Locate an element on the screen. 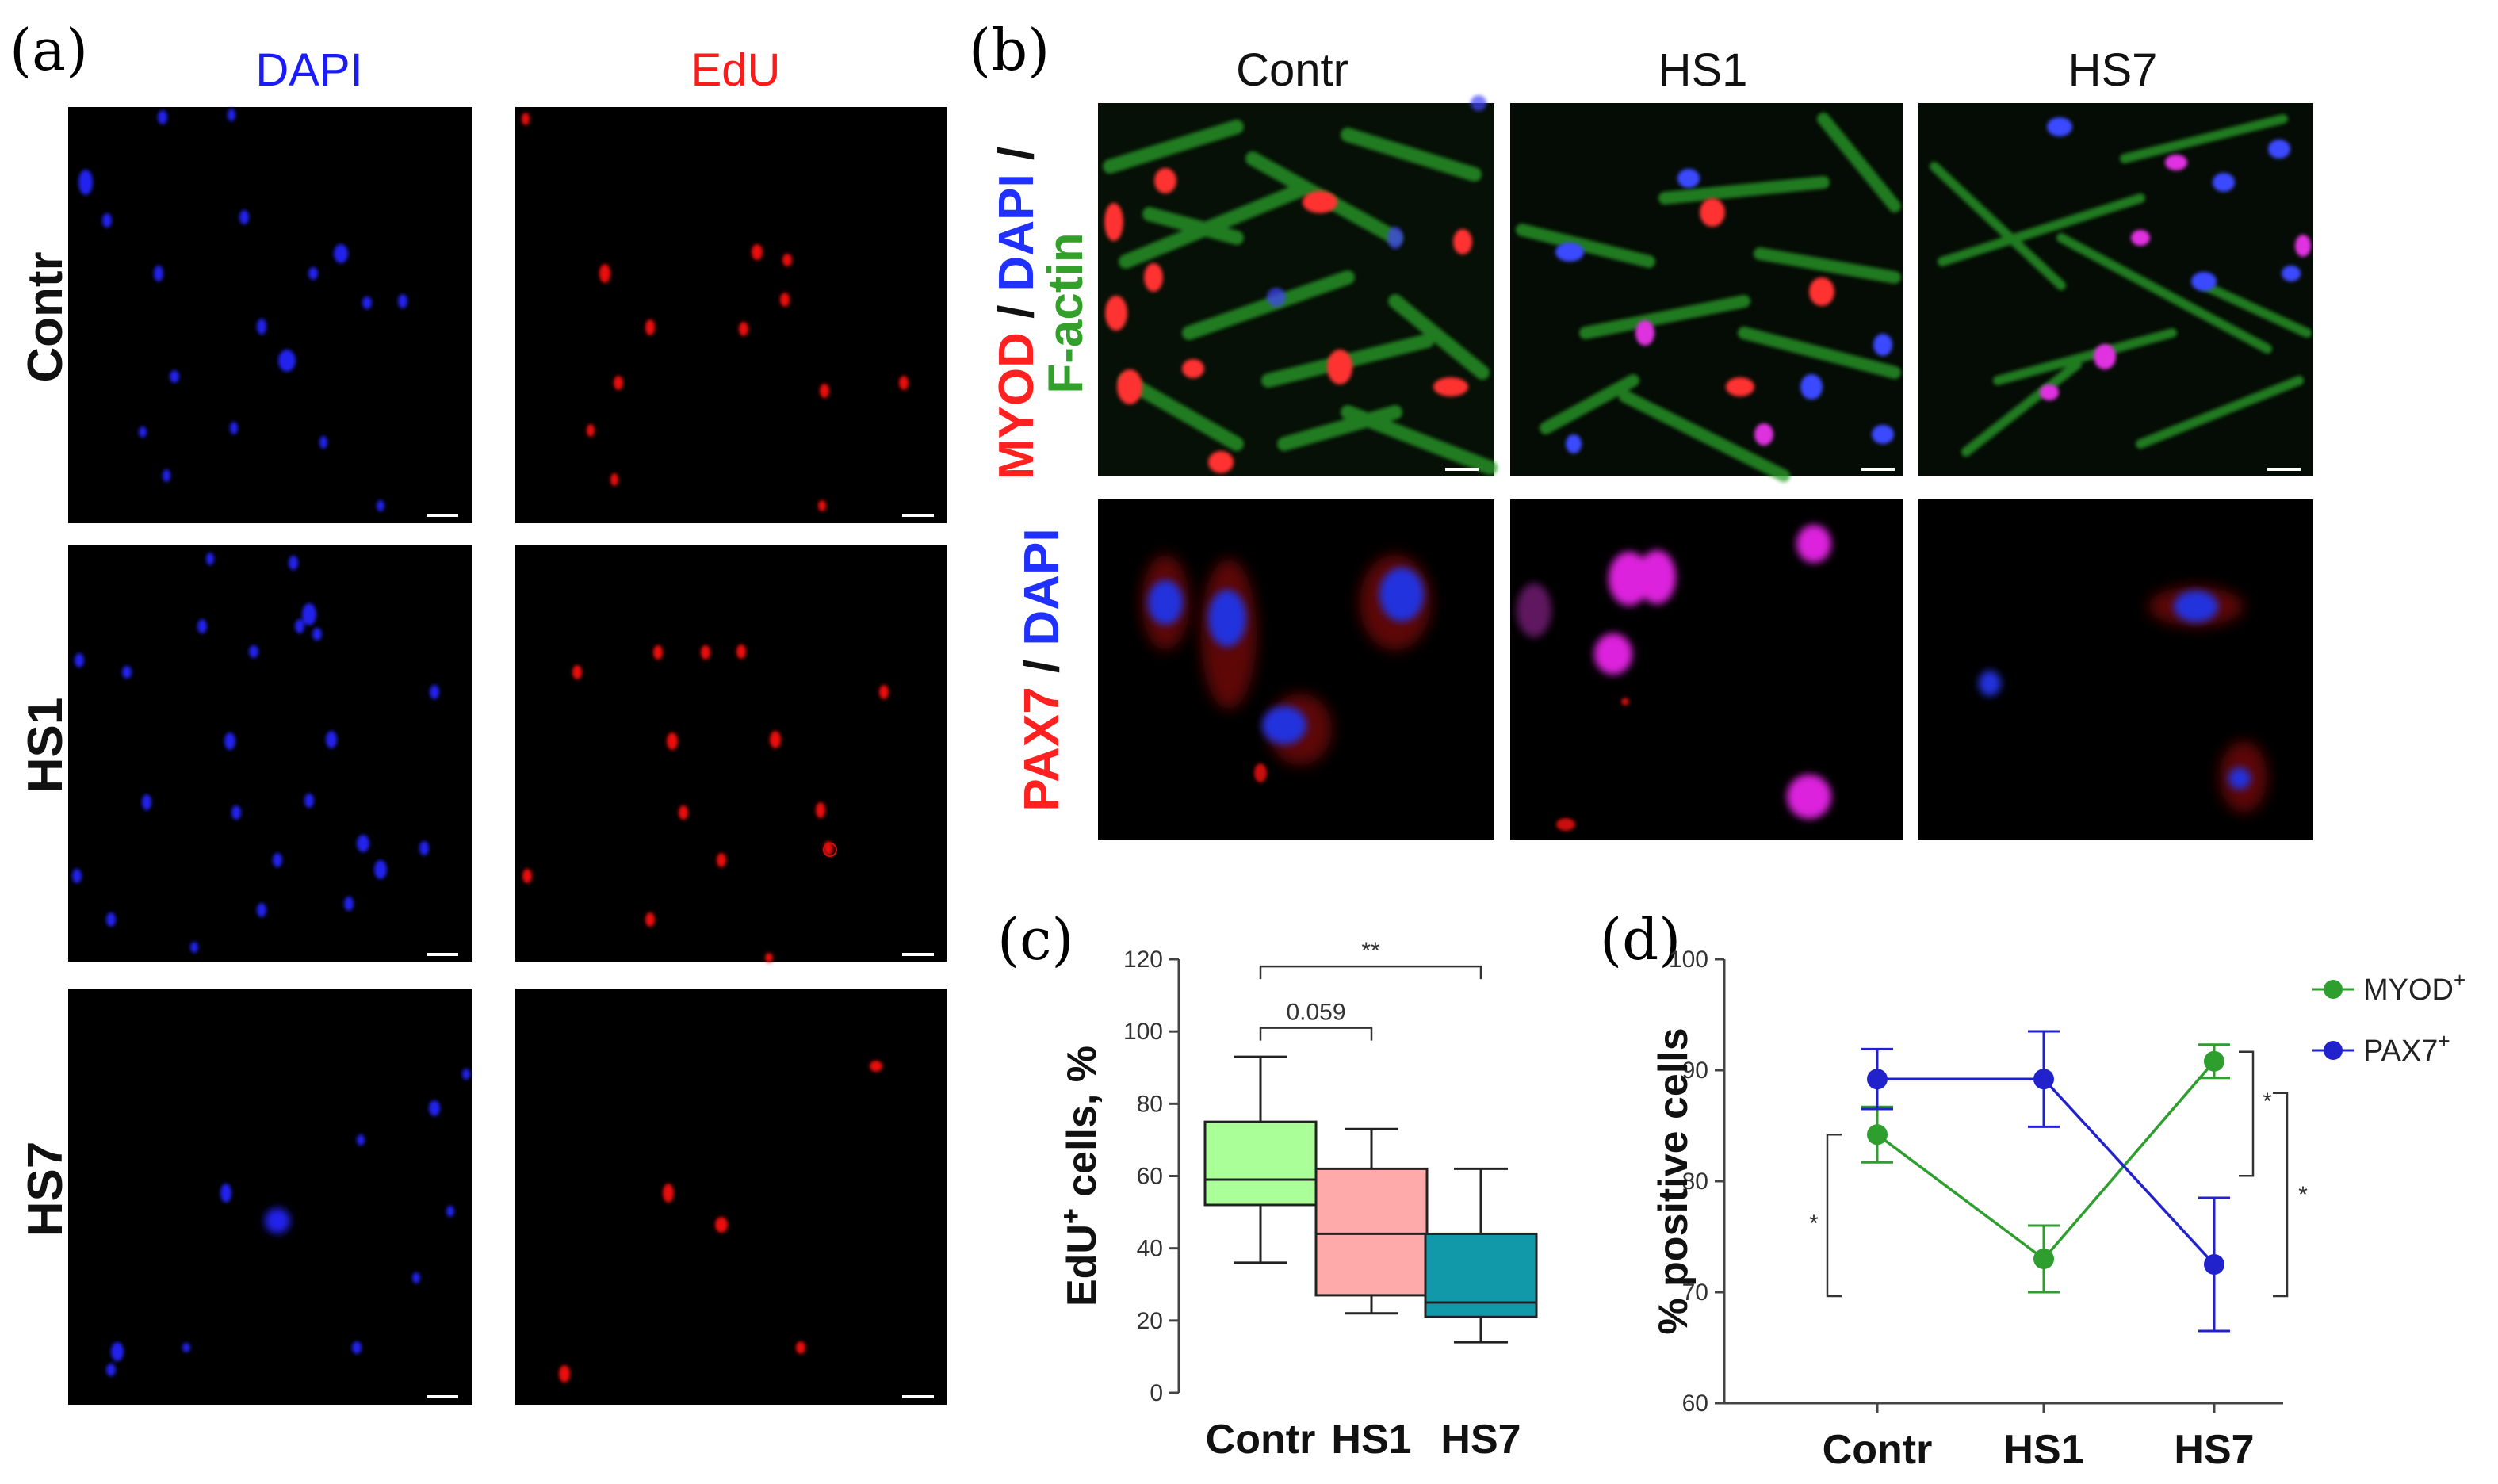 The width and height of the screenshot is (2498, 1484). y-axis-title-main: EdU is located at coordinates (1082, 1265).